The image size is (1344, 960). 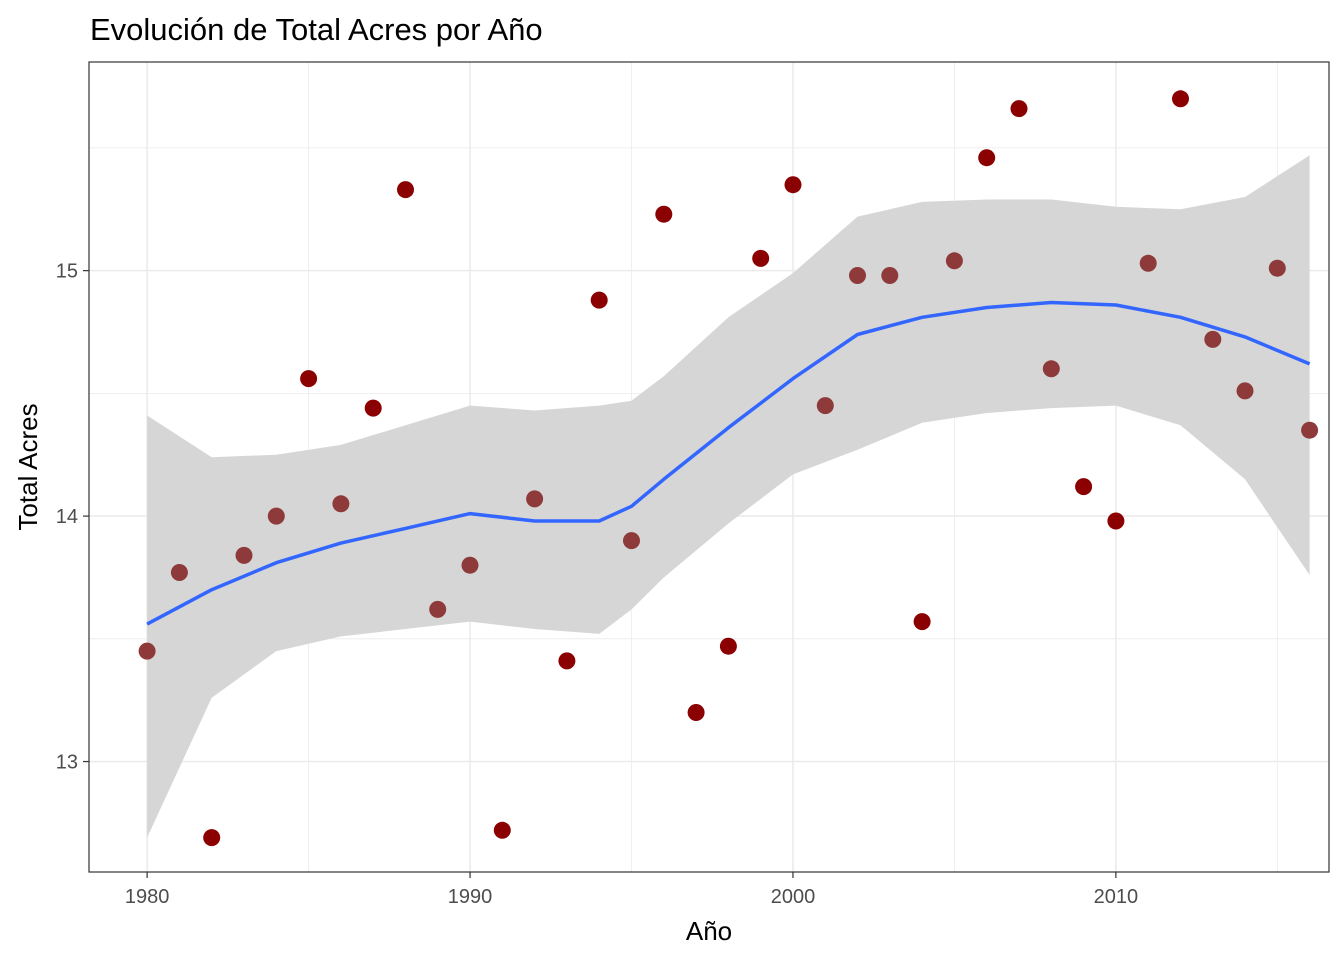 I want to click on y-axis: 13 14 15, so click(x=72, y=517).